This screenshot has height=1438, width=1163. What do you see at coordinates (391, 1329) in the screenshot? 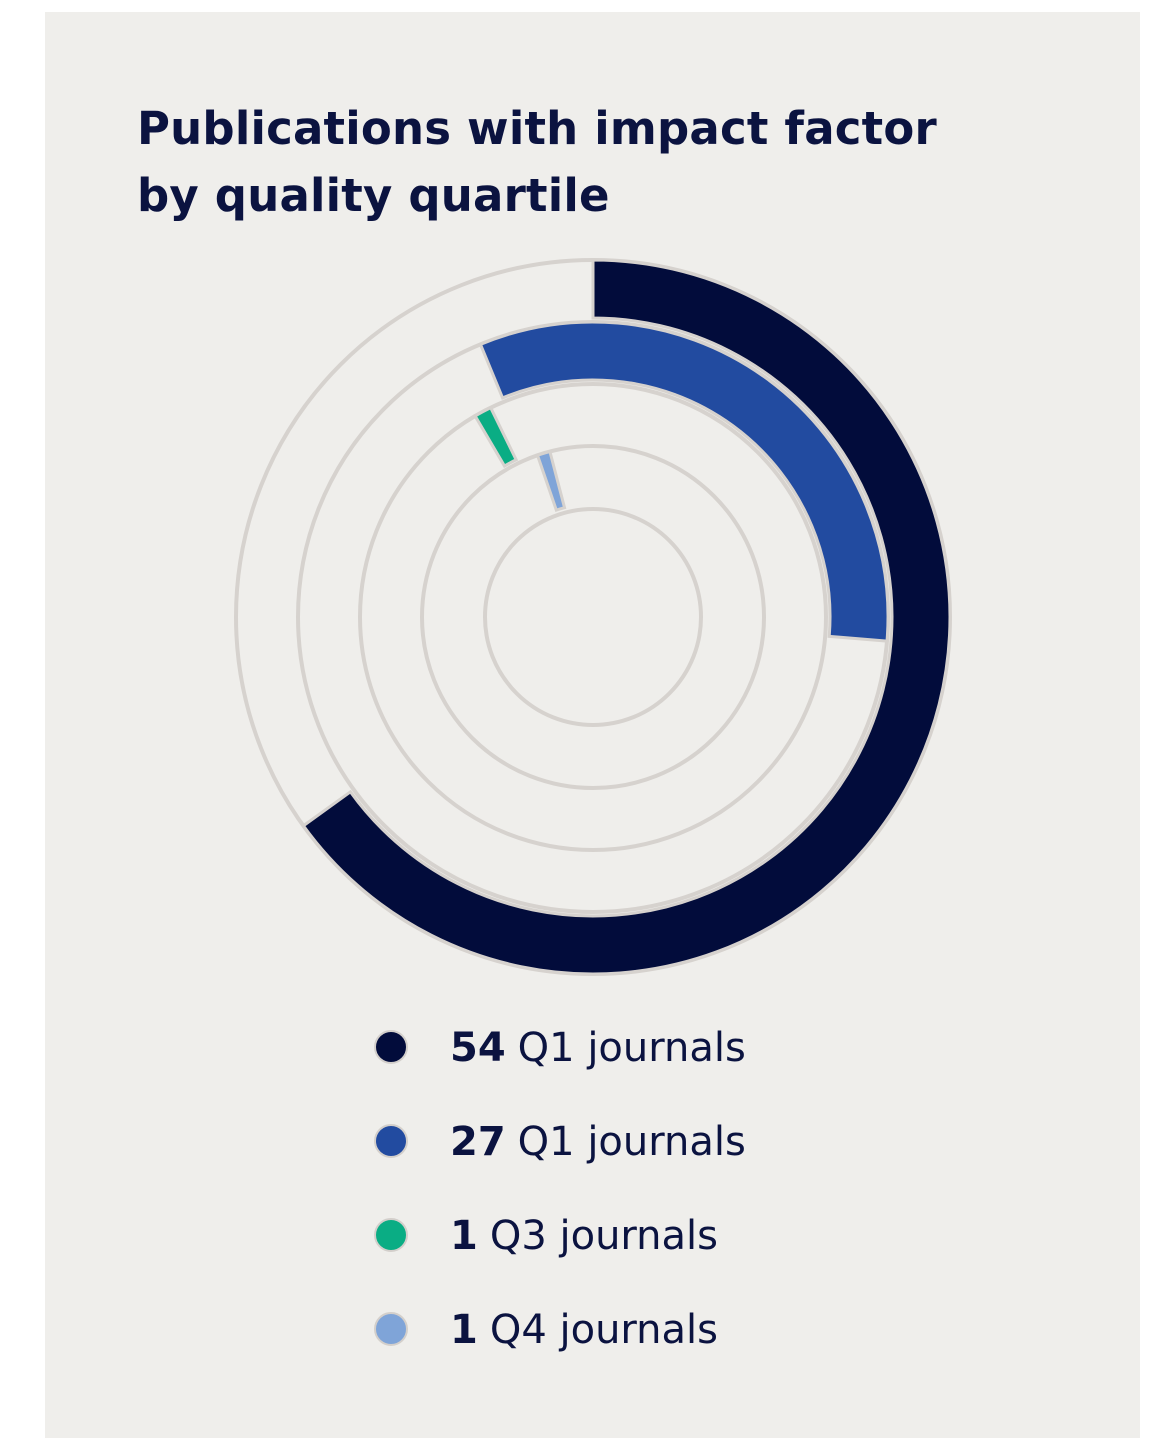
I see `legend-swatch-q4` at bounding box center [391, 1329].